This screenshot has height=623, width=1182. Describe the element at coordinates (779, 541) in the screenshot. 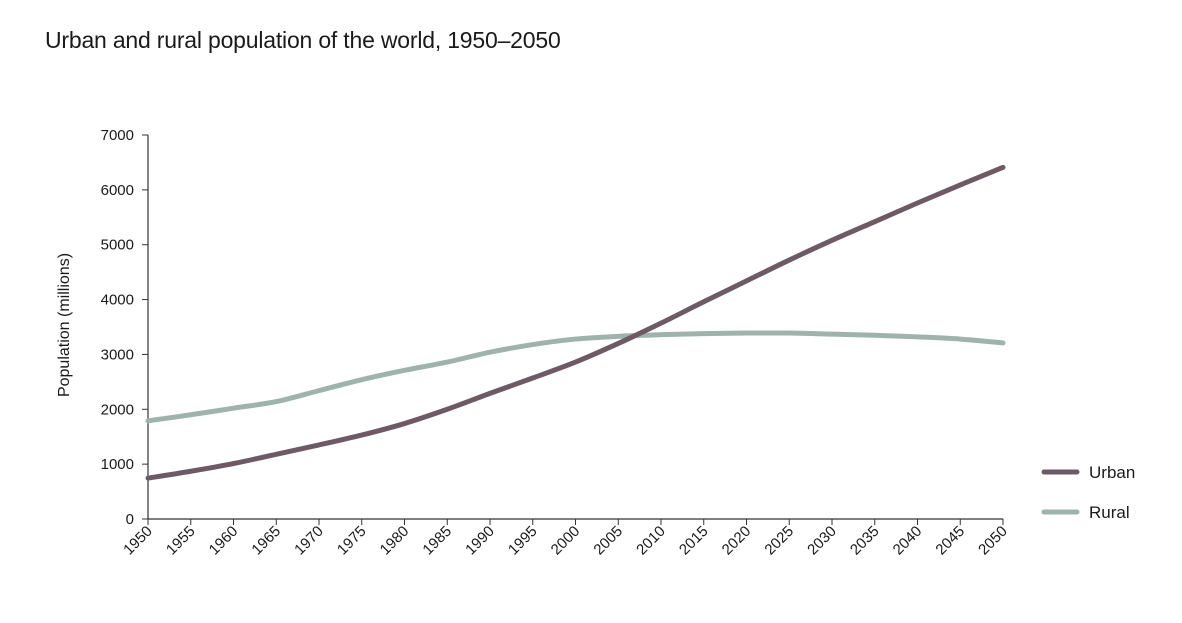

I see `x-tick-label: 2025` at that location.